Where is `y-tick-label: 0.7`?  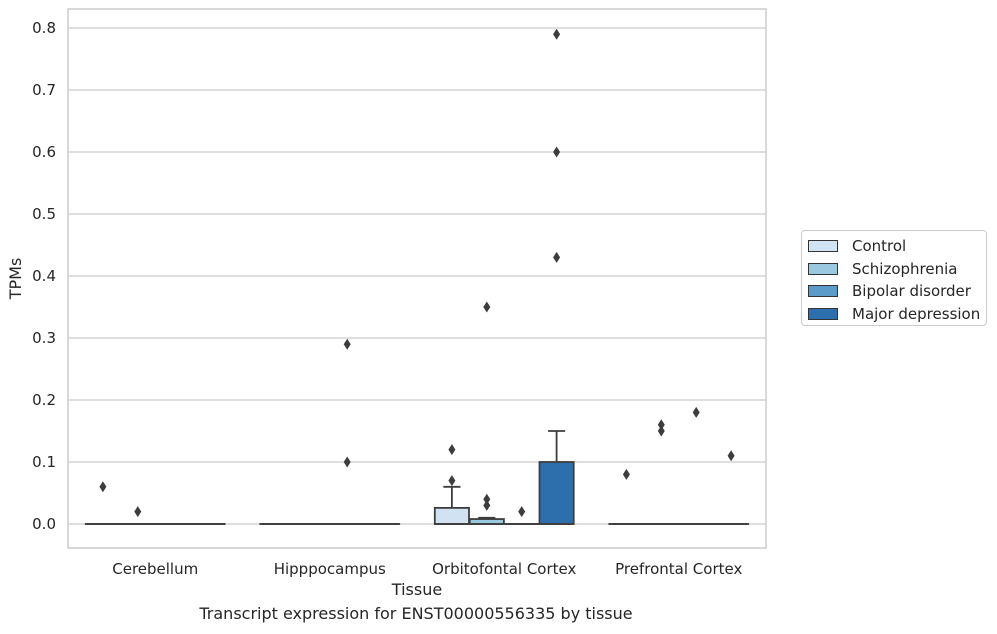 y-tick-label: 0.7 is located at coordinates (44, 90).